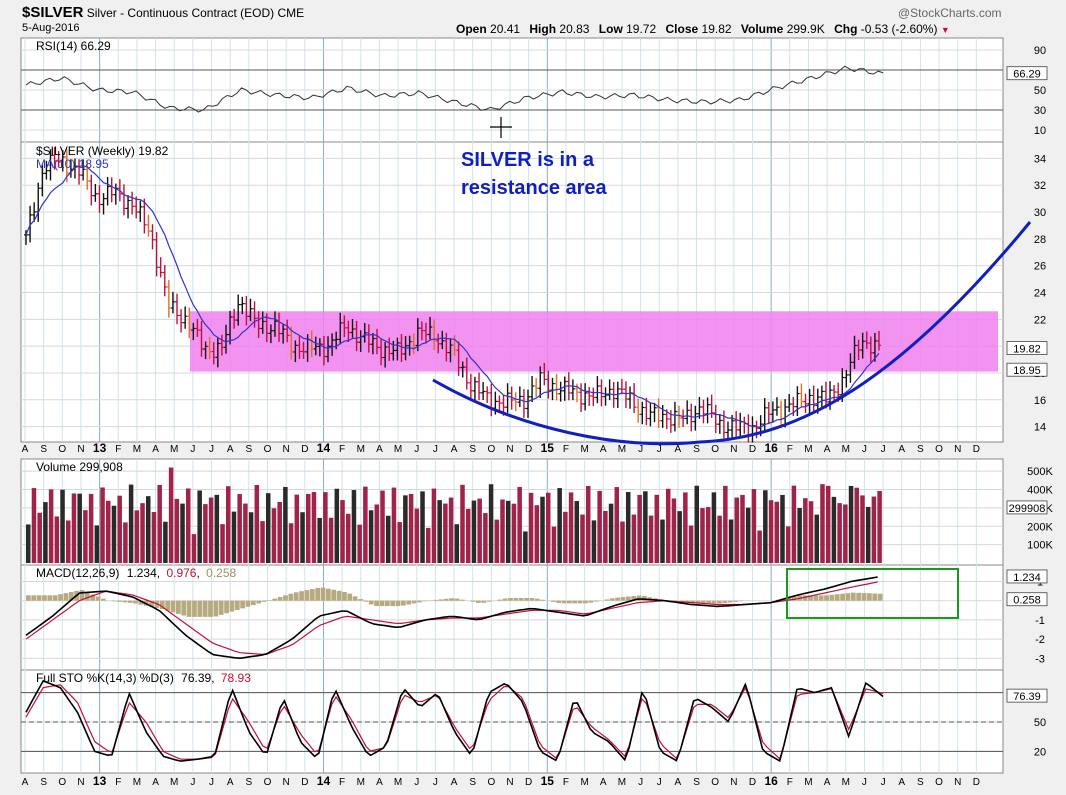  I want to click on chart-date: 5-Aug-2016, so click(51, 28).